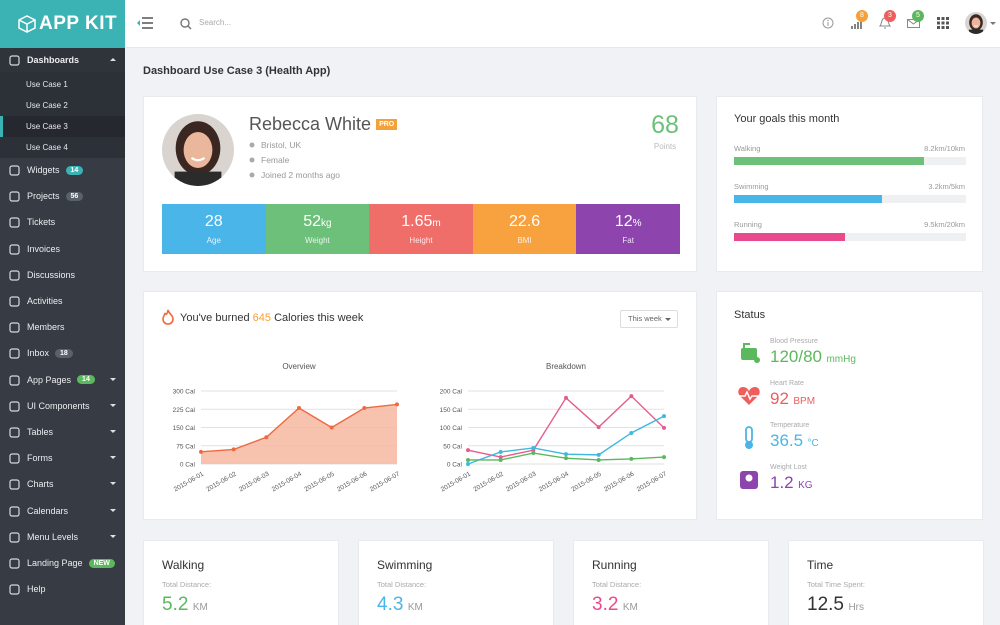 The width and height of the screenshot is (1000, 625). What do you see at coordinates (628, 240) in the screenshot?
I see `stat-label: Fat` at bounding box center [628, 240].